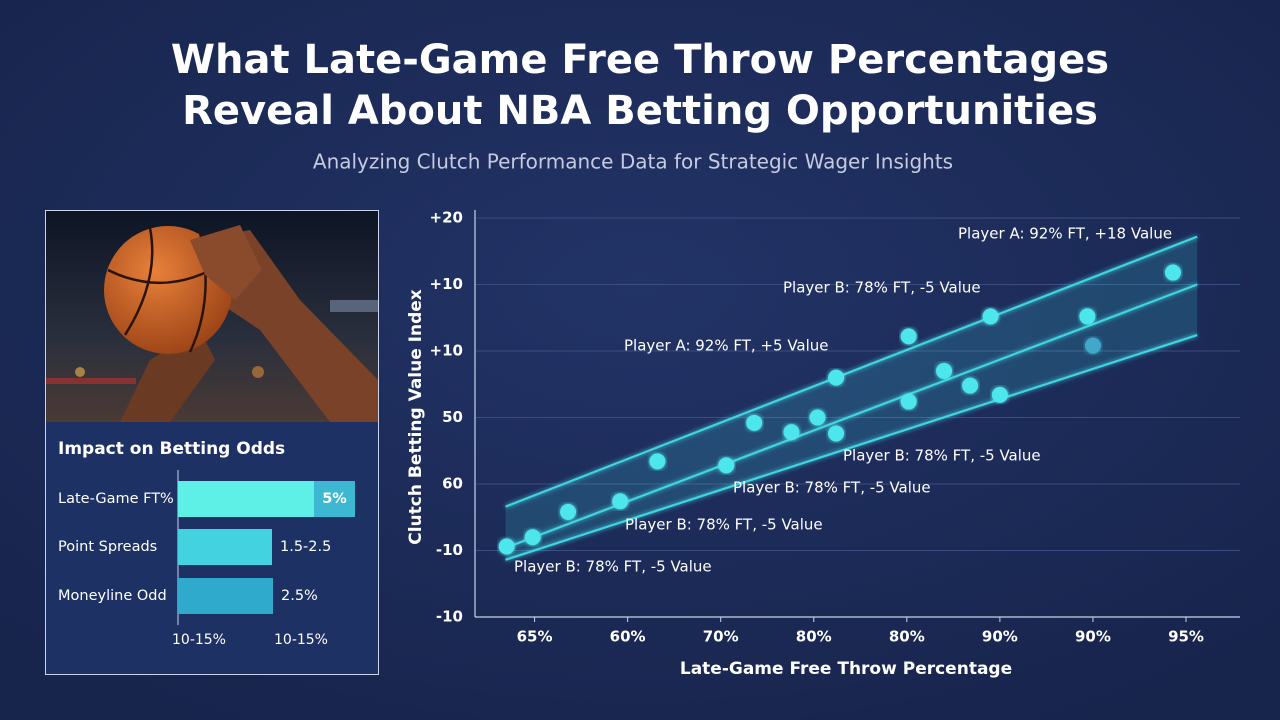 The height and width of the screenshot is (720, 1280). I want to click on x-tick-label: 95%, so click(1186, 637).